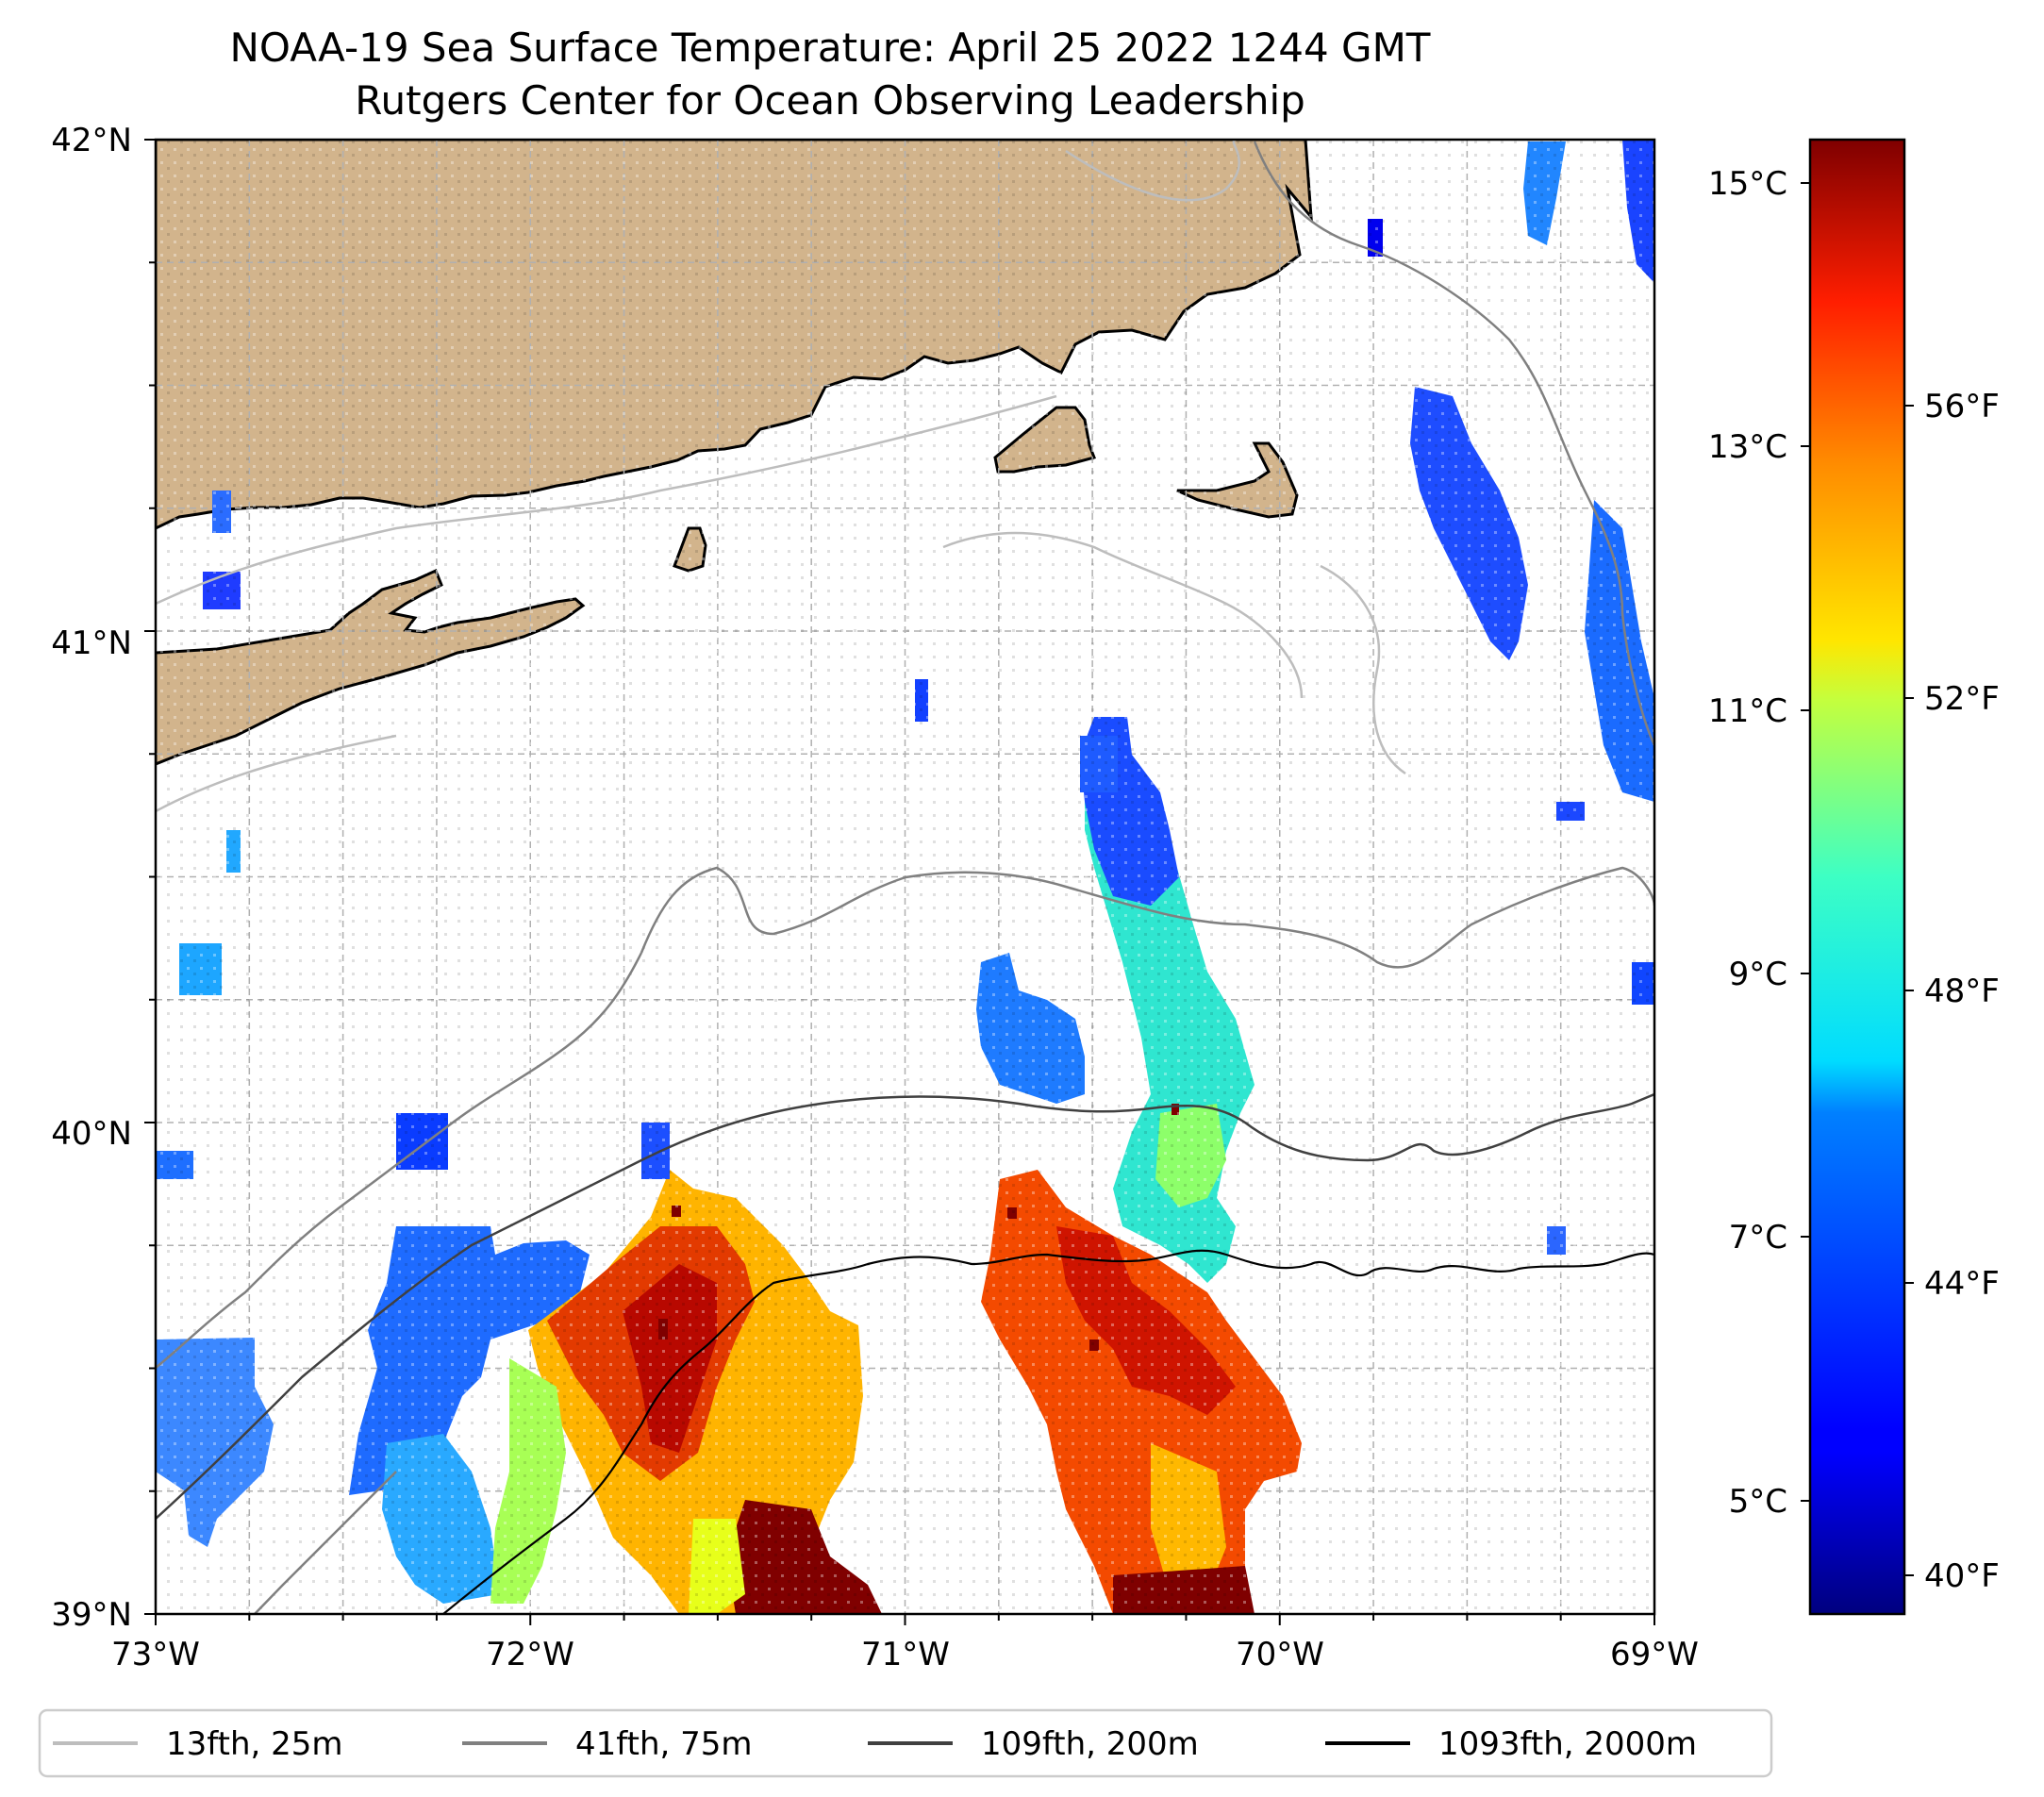 This screenshot has height=1797, width=2044. What do you see at coordinates (530, 1654) in the screenshot?
I see `lon-tick-label: 72°W` at bounding box center [530, 1654].